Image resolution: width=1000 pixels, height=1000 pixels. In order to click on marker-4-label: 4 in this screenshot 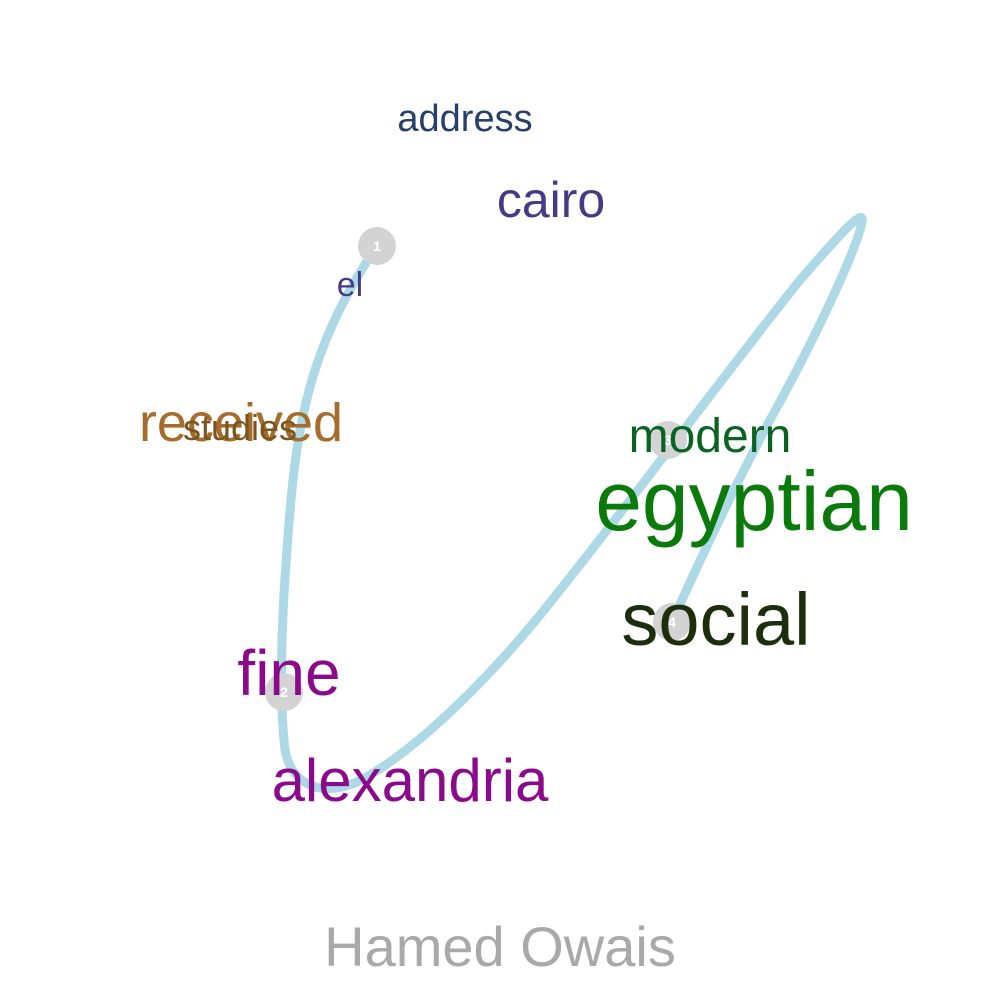, I will do `click(672, 622)`.